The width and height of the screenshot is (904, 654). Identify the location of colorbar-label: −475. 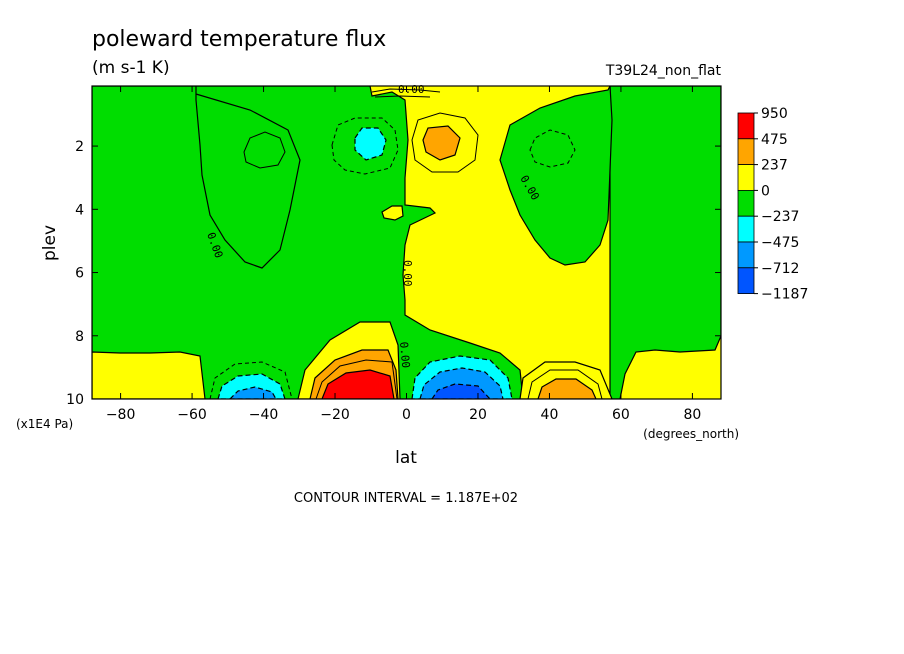
(780, 243).